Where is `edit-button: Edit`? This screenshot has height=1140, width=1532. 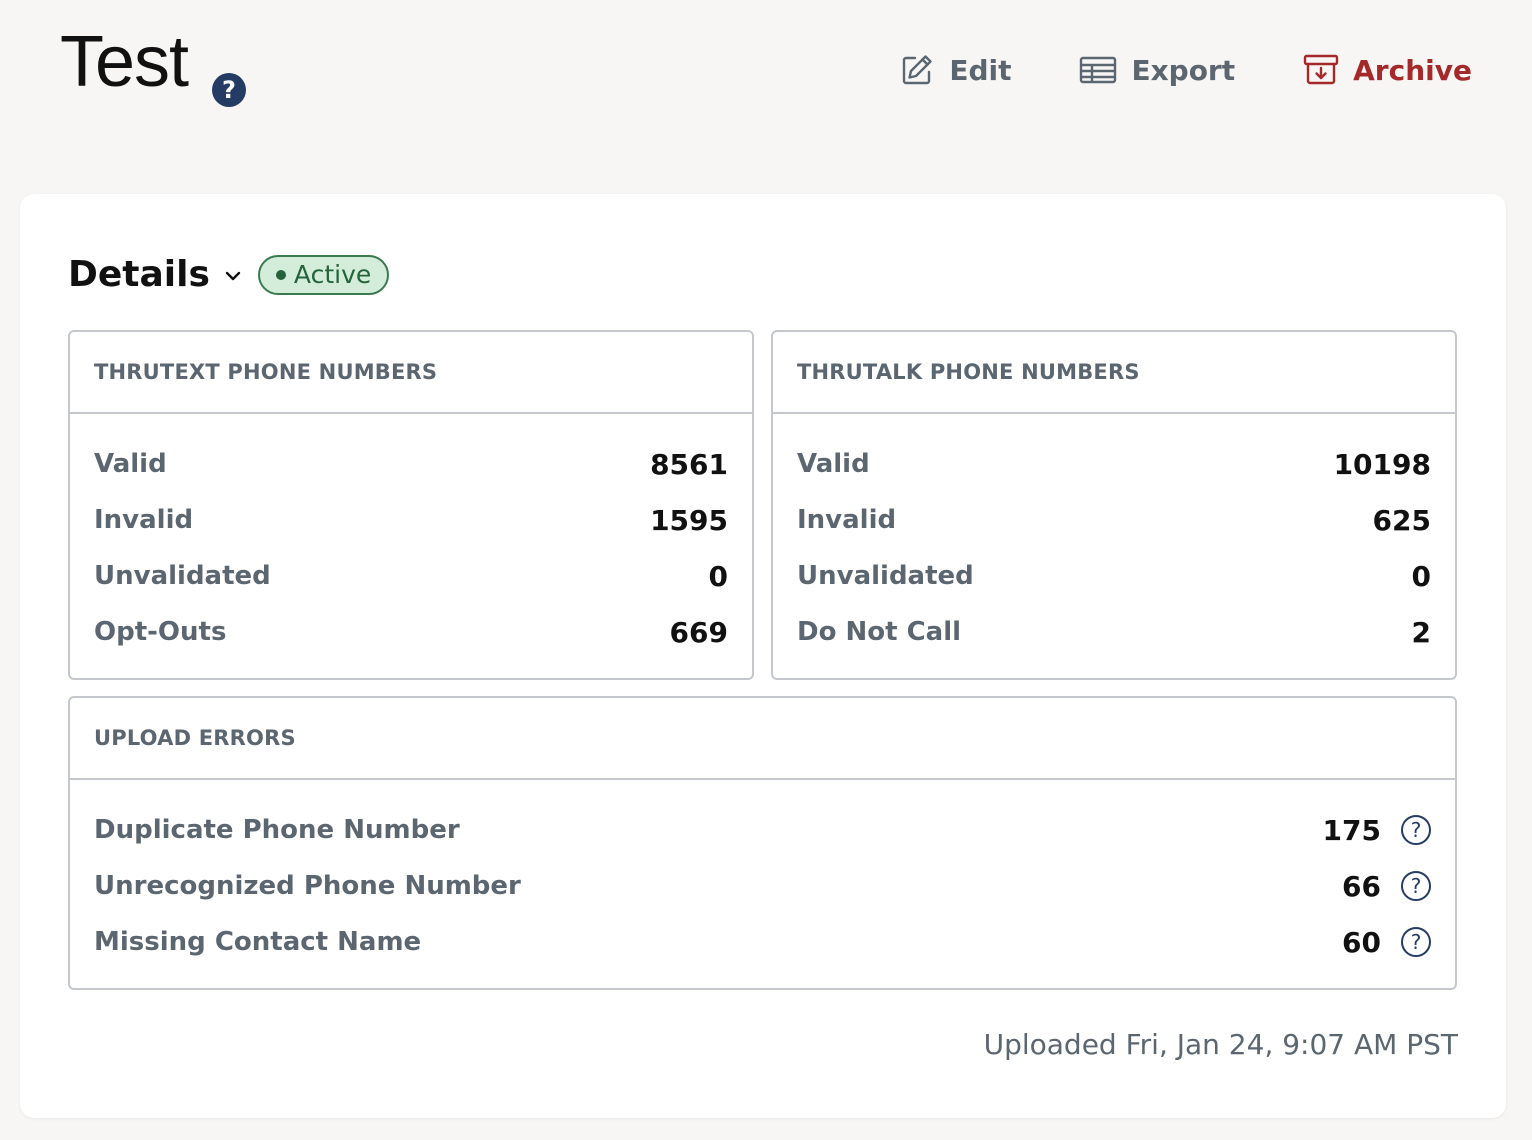
edit-button: Edit is located at coordinates (955, 70).